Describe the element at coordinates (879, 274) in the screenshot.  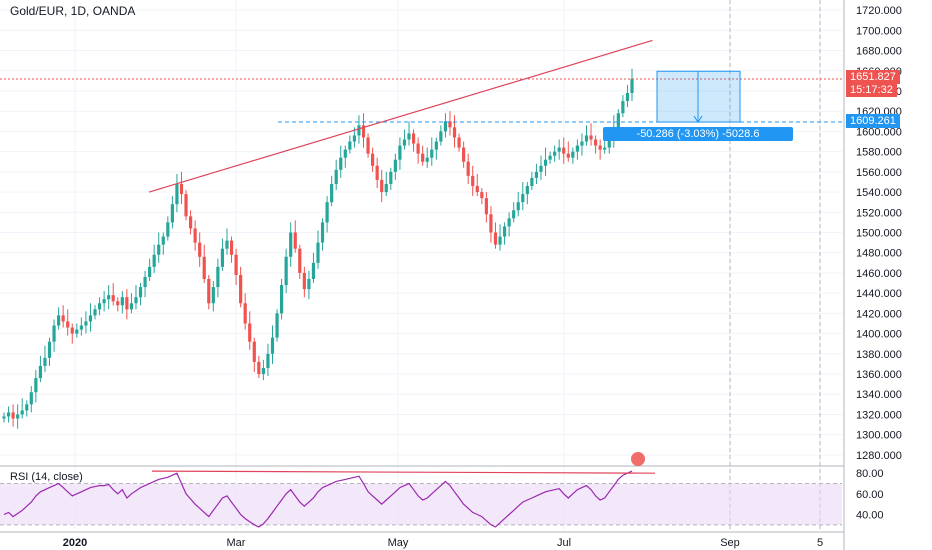
I see `price-tick-label: 1460.000` at that location.